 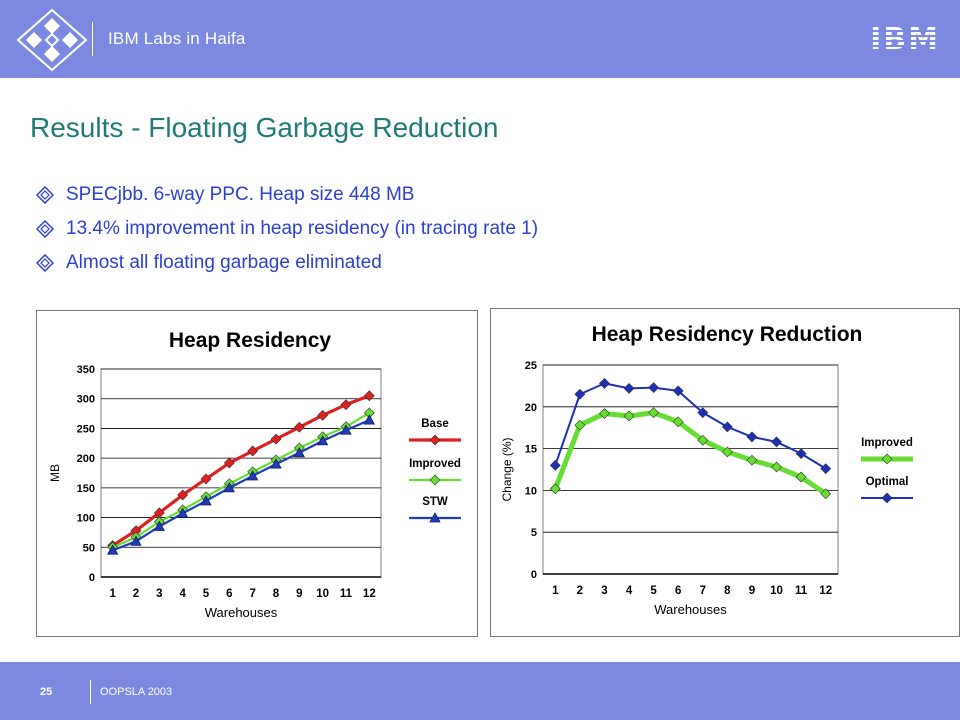 I want to click on chart-title: Heap Residency, so click(x=250, y=340).